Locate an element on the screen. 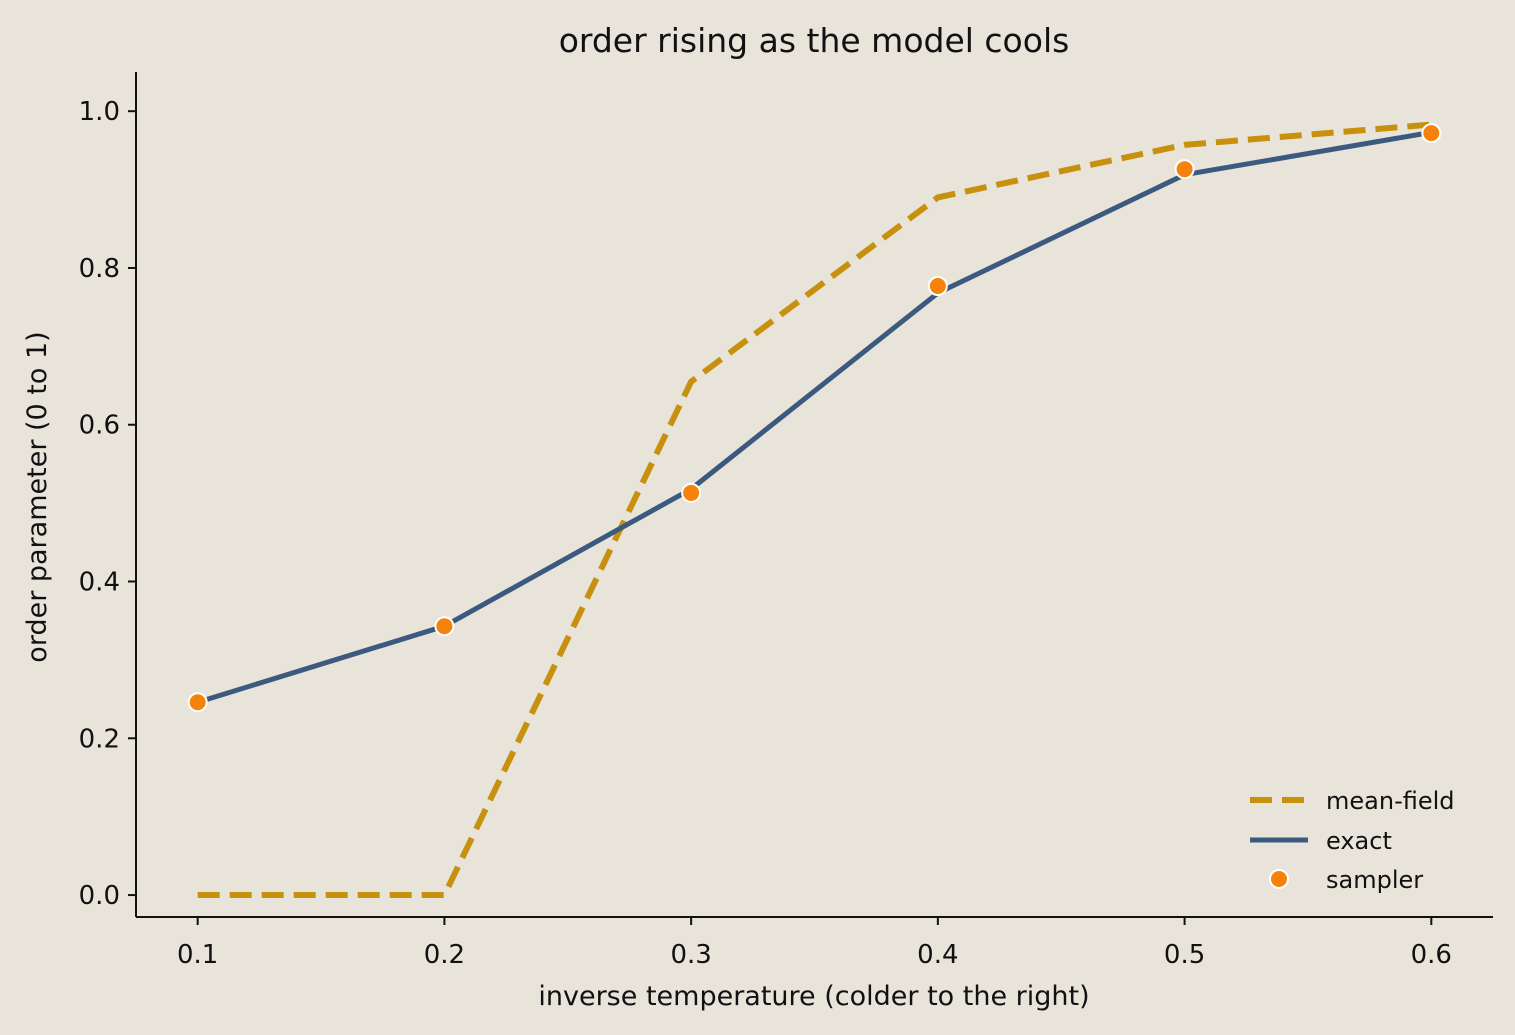 The height and width of the screenshot is (1035, 1515). x-tick-label: 0.1 is located at coordinates (197, 955).